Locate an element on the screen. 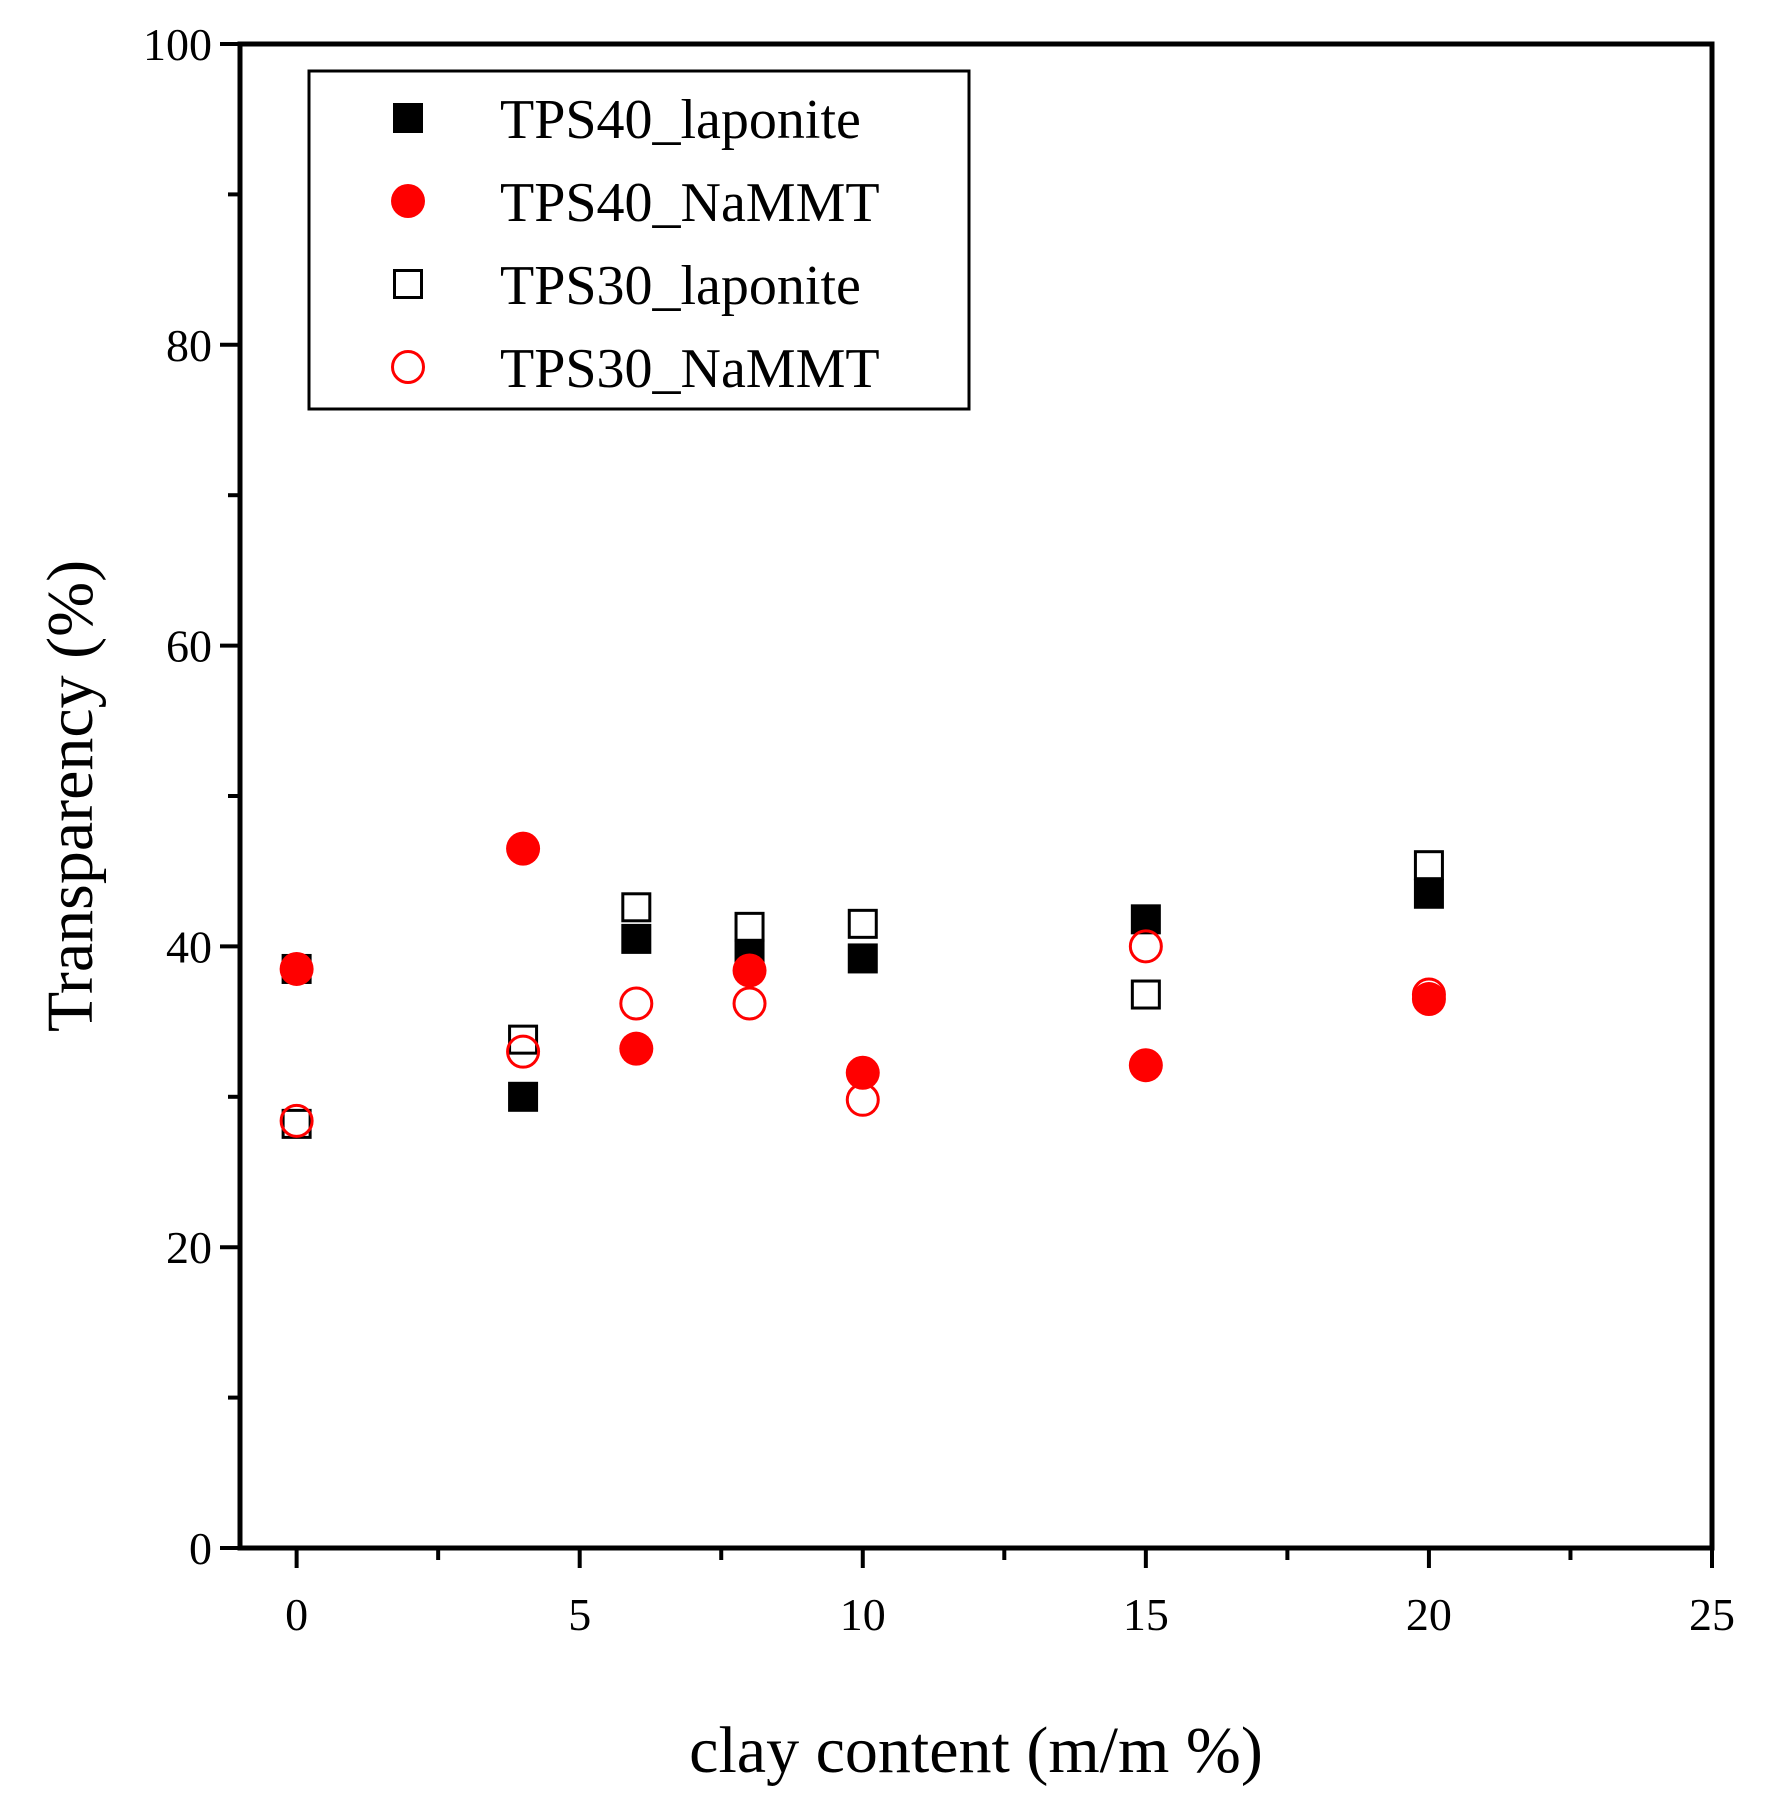 The image size is (1790, 1819). x-tick-labels: 0 5 10 15 20 25 is located at coordinates (1010, 1614).